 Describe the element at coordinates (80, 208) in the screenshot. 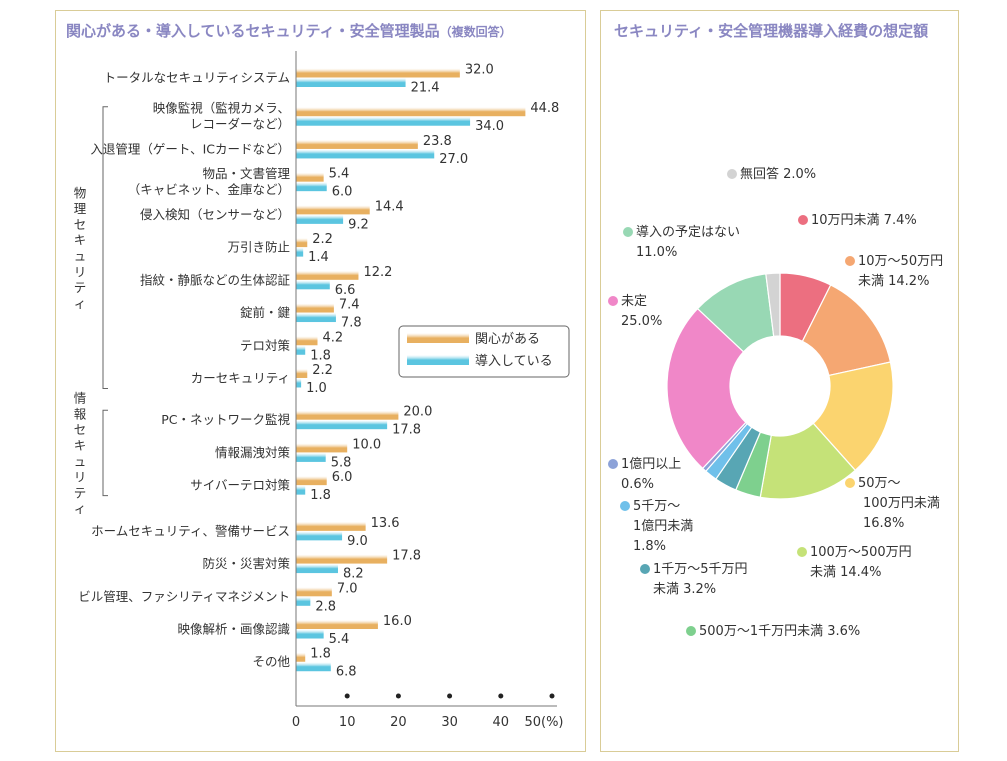

I see `group-label-char: 理` at that location.